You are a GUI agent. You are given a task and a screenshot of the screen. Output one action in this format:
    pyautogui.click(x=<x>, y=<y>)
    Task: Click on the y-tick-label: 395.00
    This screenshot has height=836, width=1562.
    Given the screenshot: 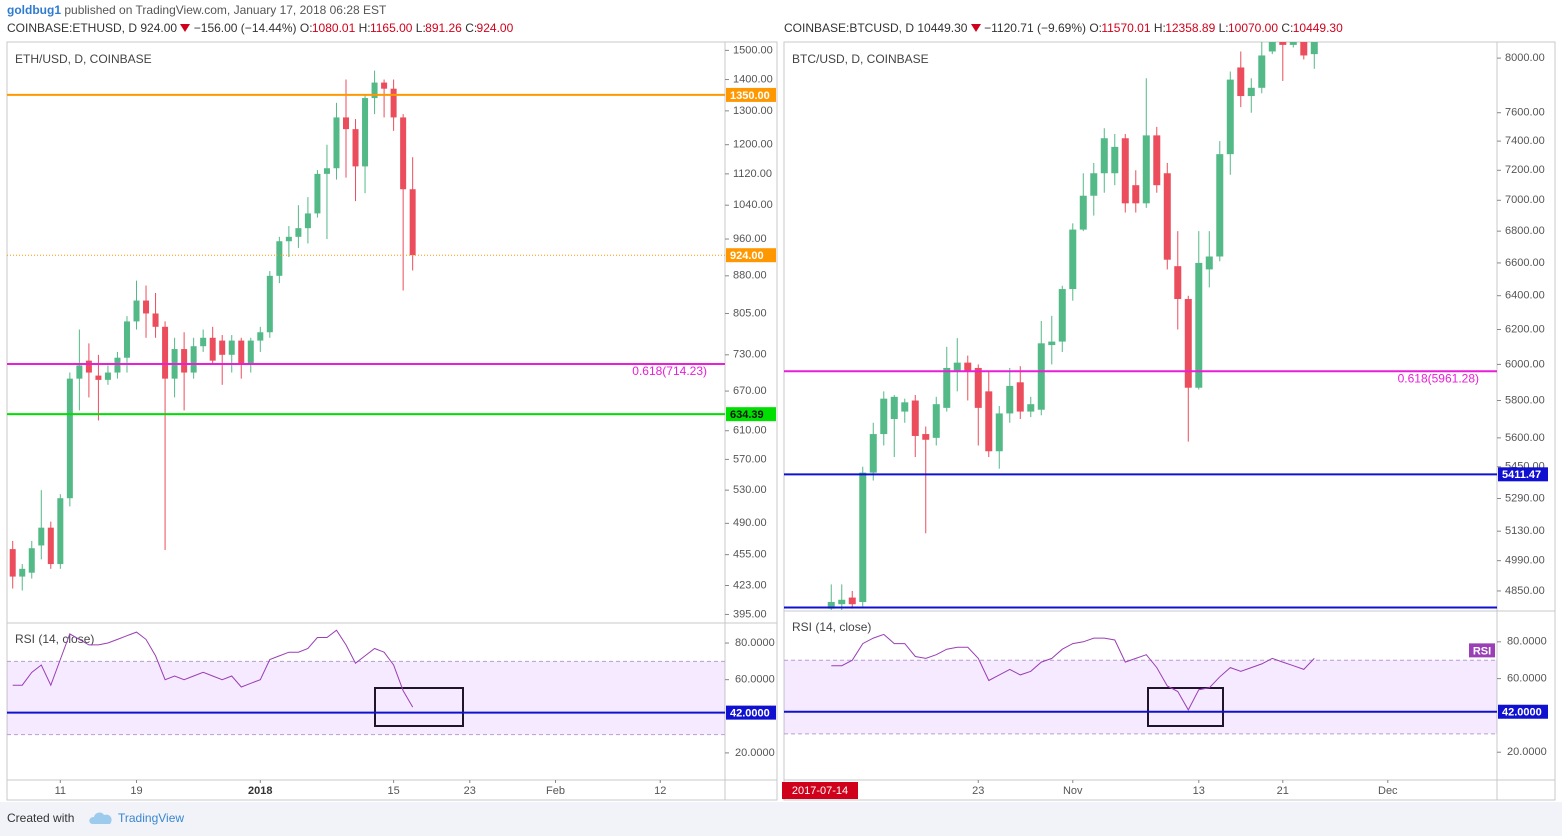 What is the action you would take?
    pyautogui.click(x=750, y=614)
    